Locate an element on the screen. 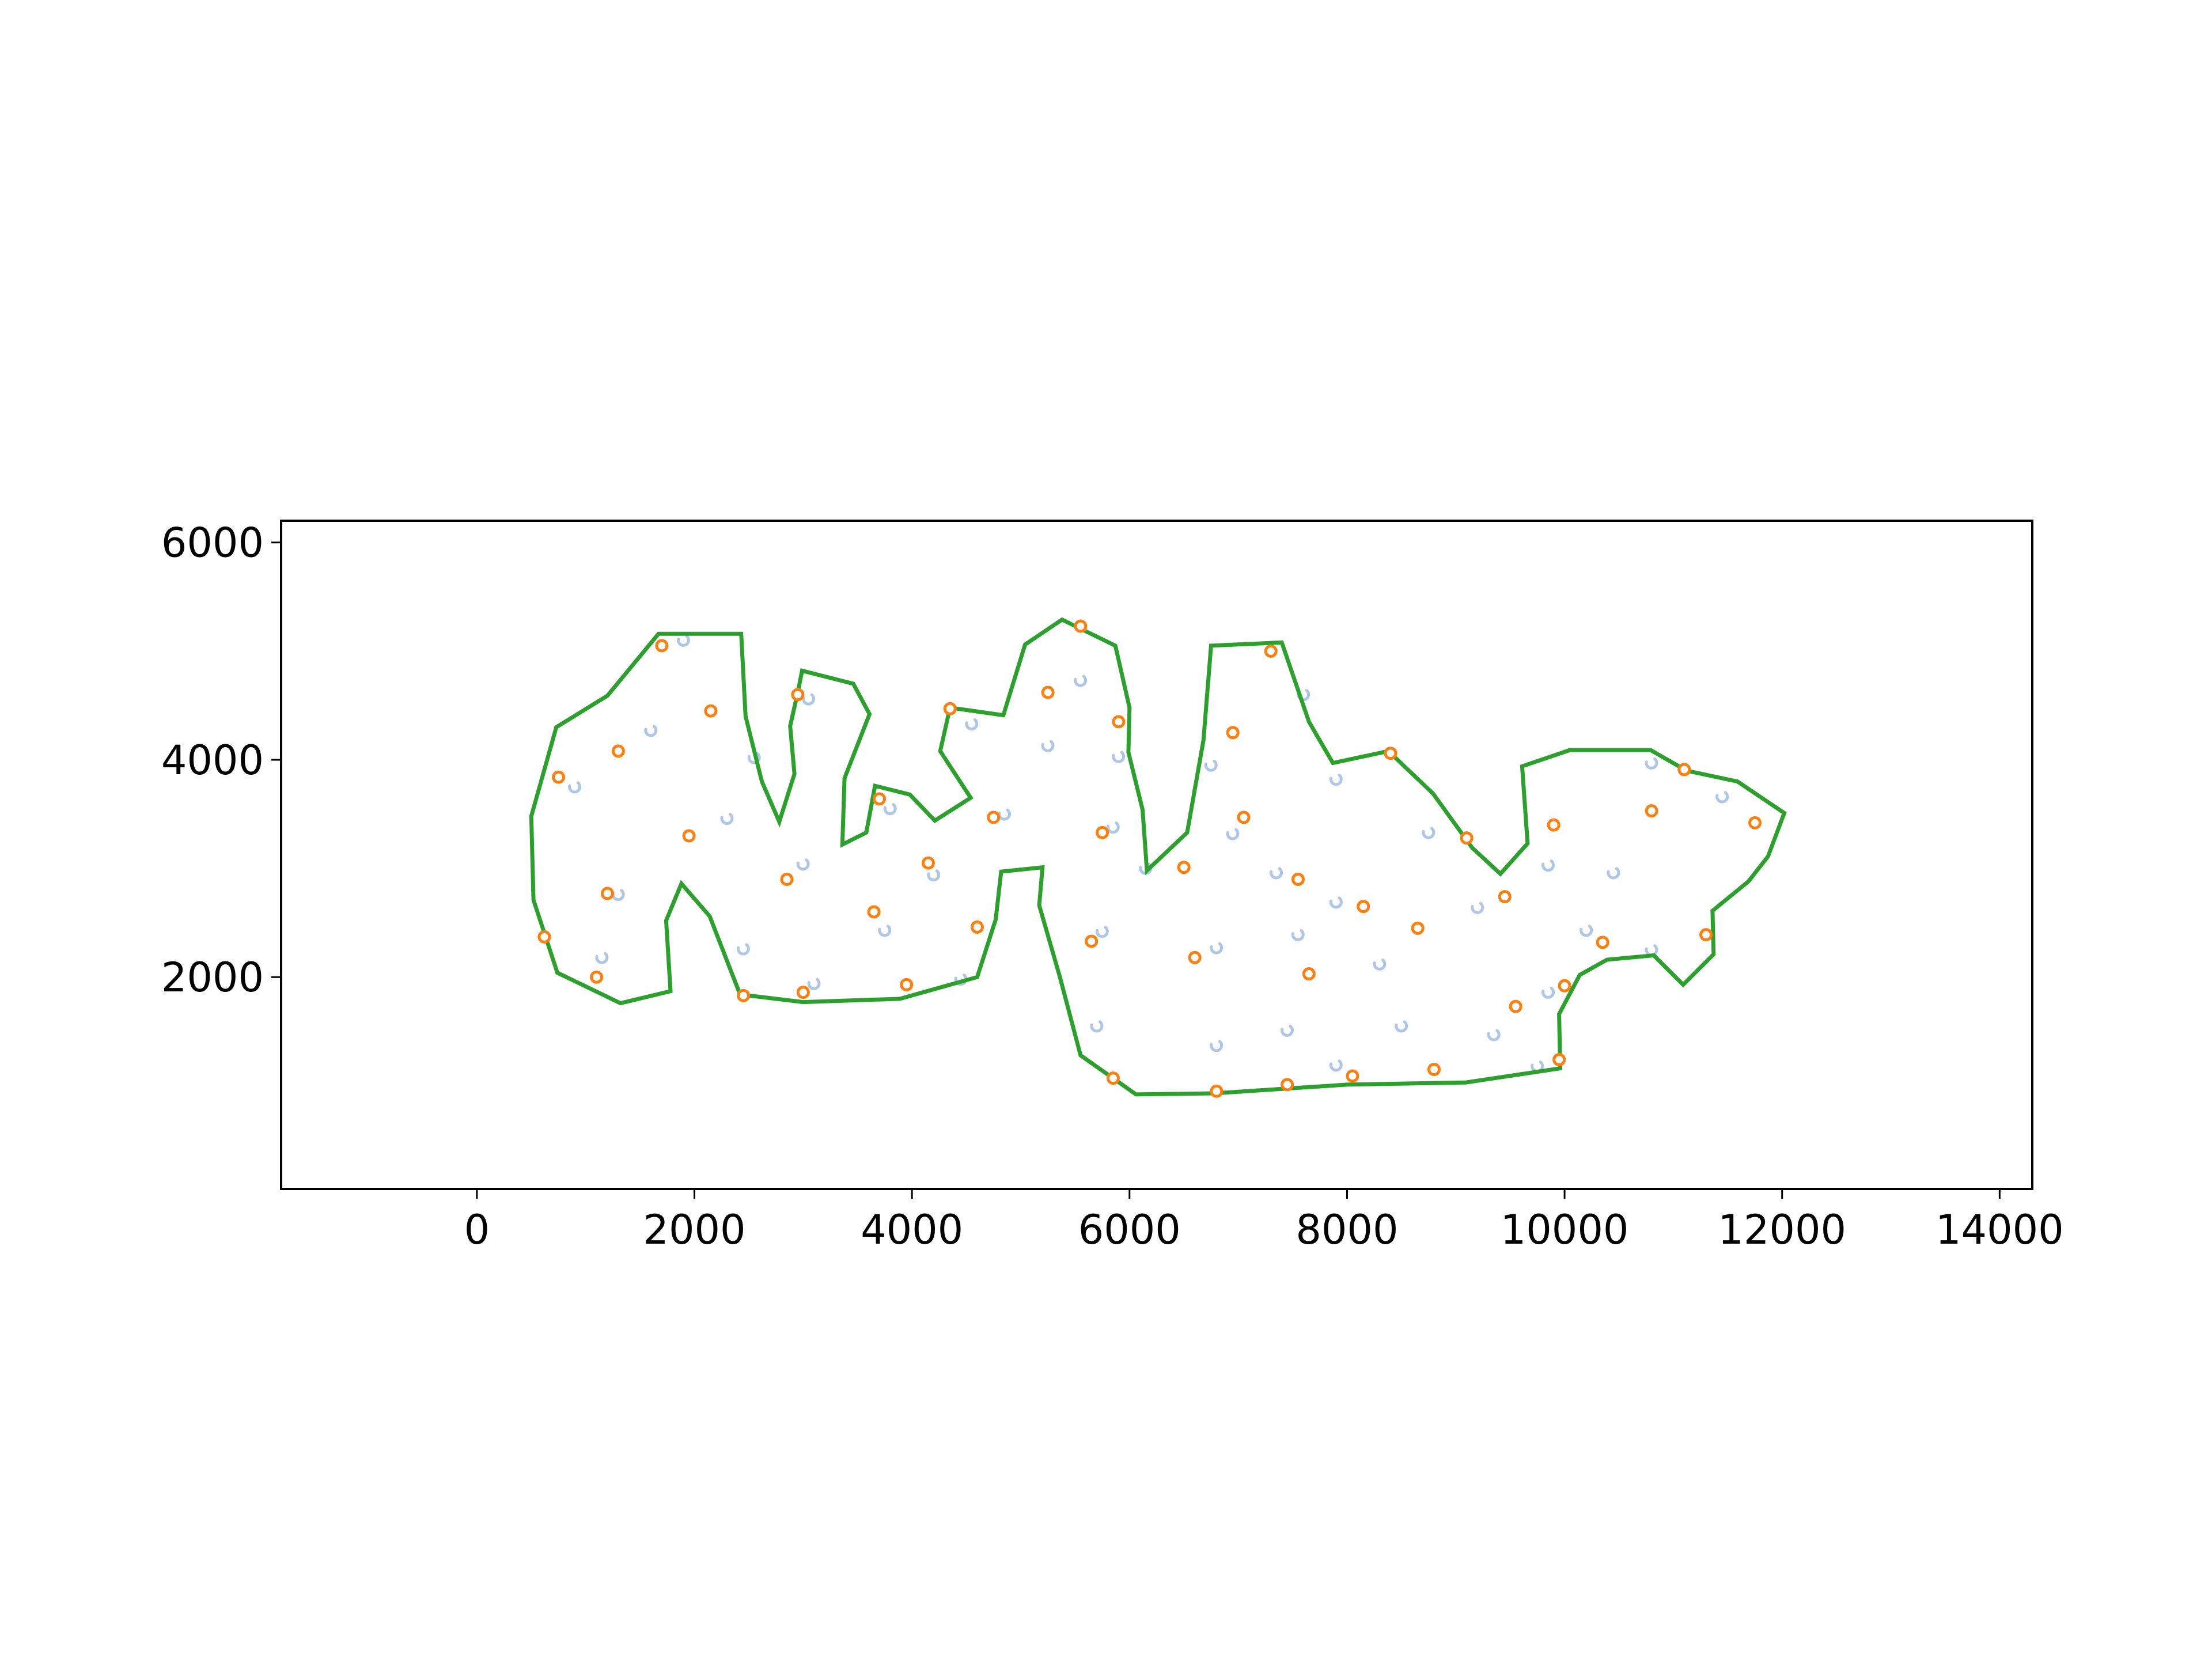  x-tick-label-3: 6000 is located at coordinates (1129, 1229).